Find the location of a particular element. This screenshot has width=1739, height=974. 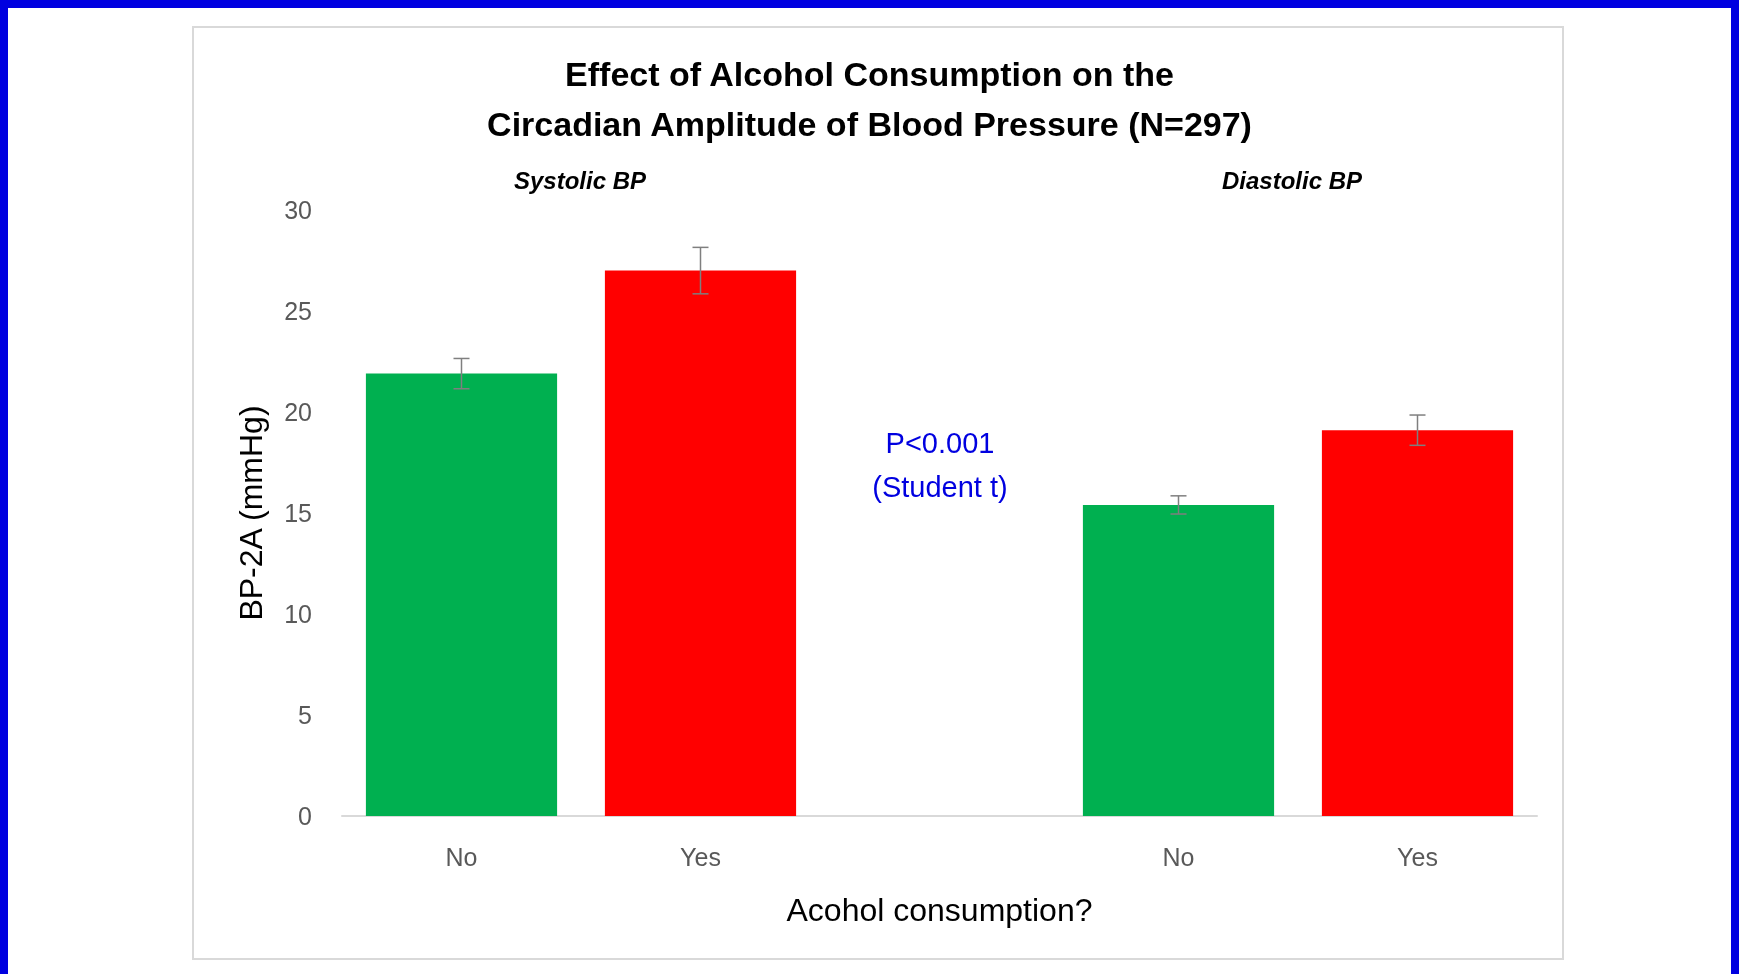

y-tick-label: 0 is located at coordinates (305, 816).